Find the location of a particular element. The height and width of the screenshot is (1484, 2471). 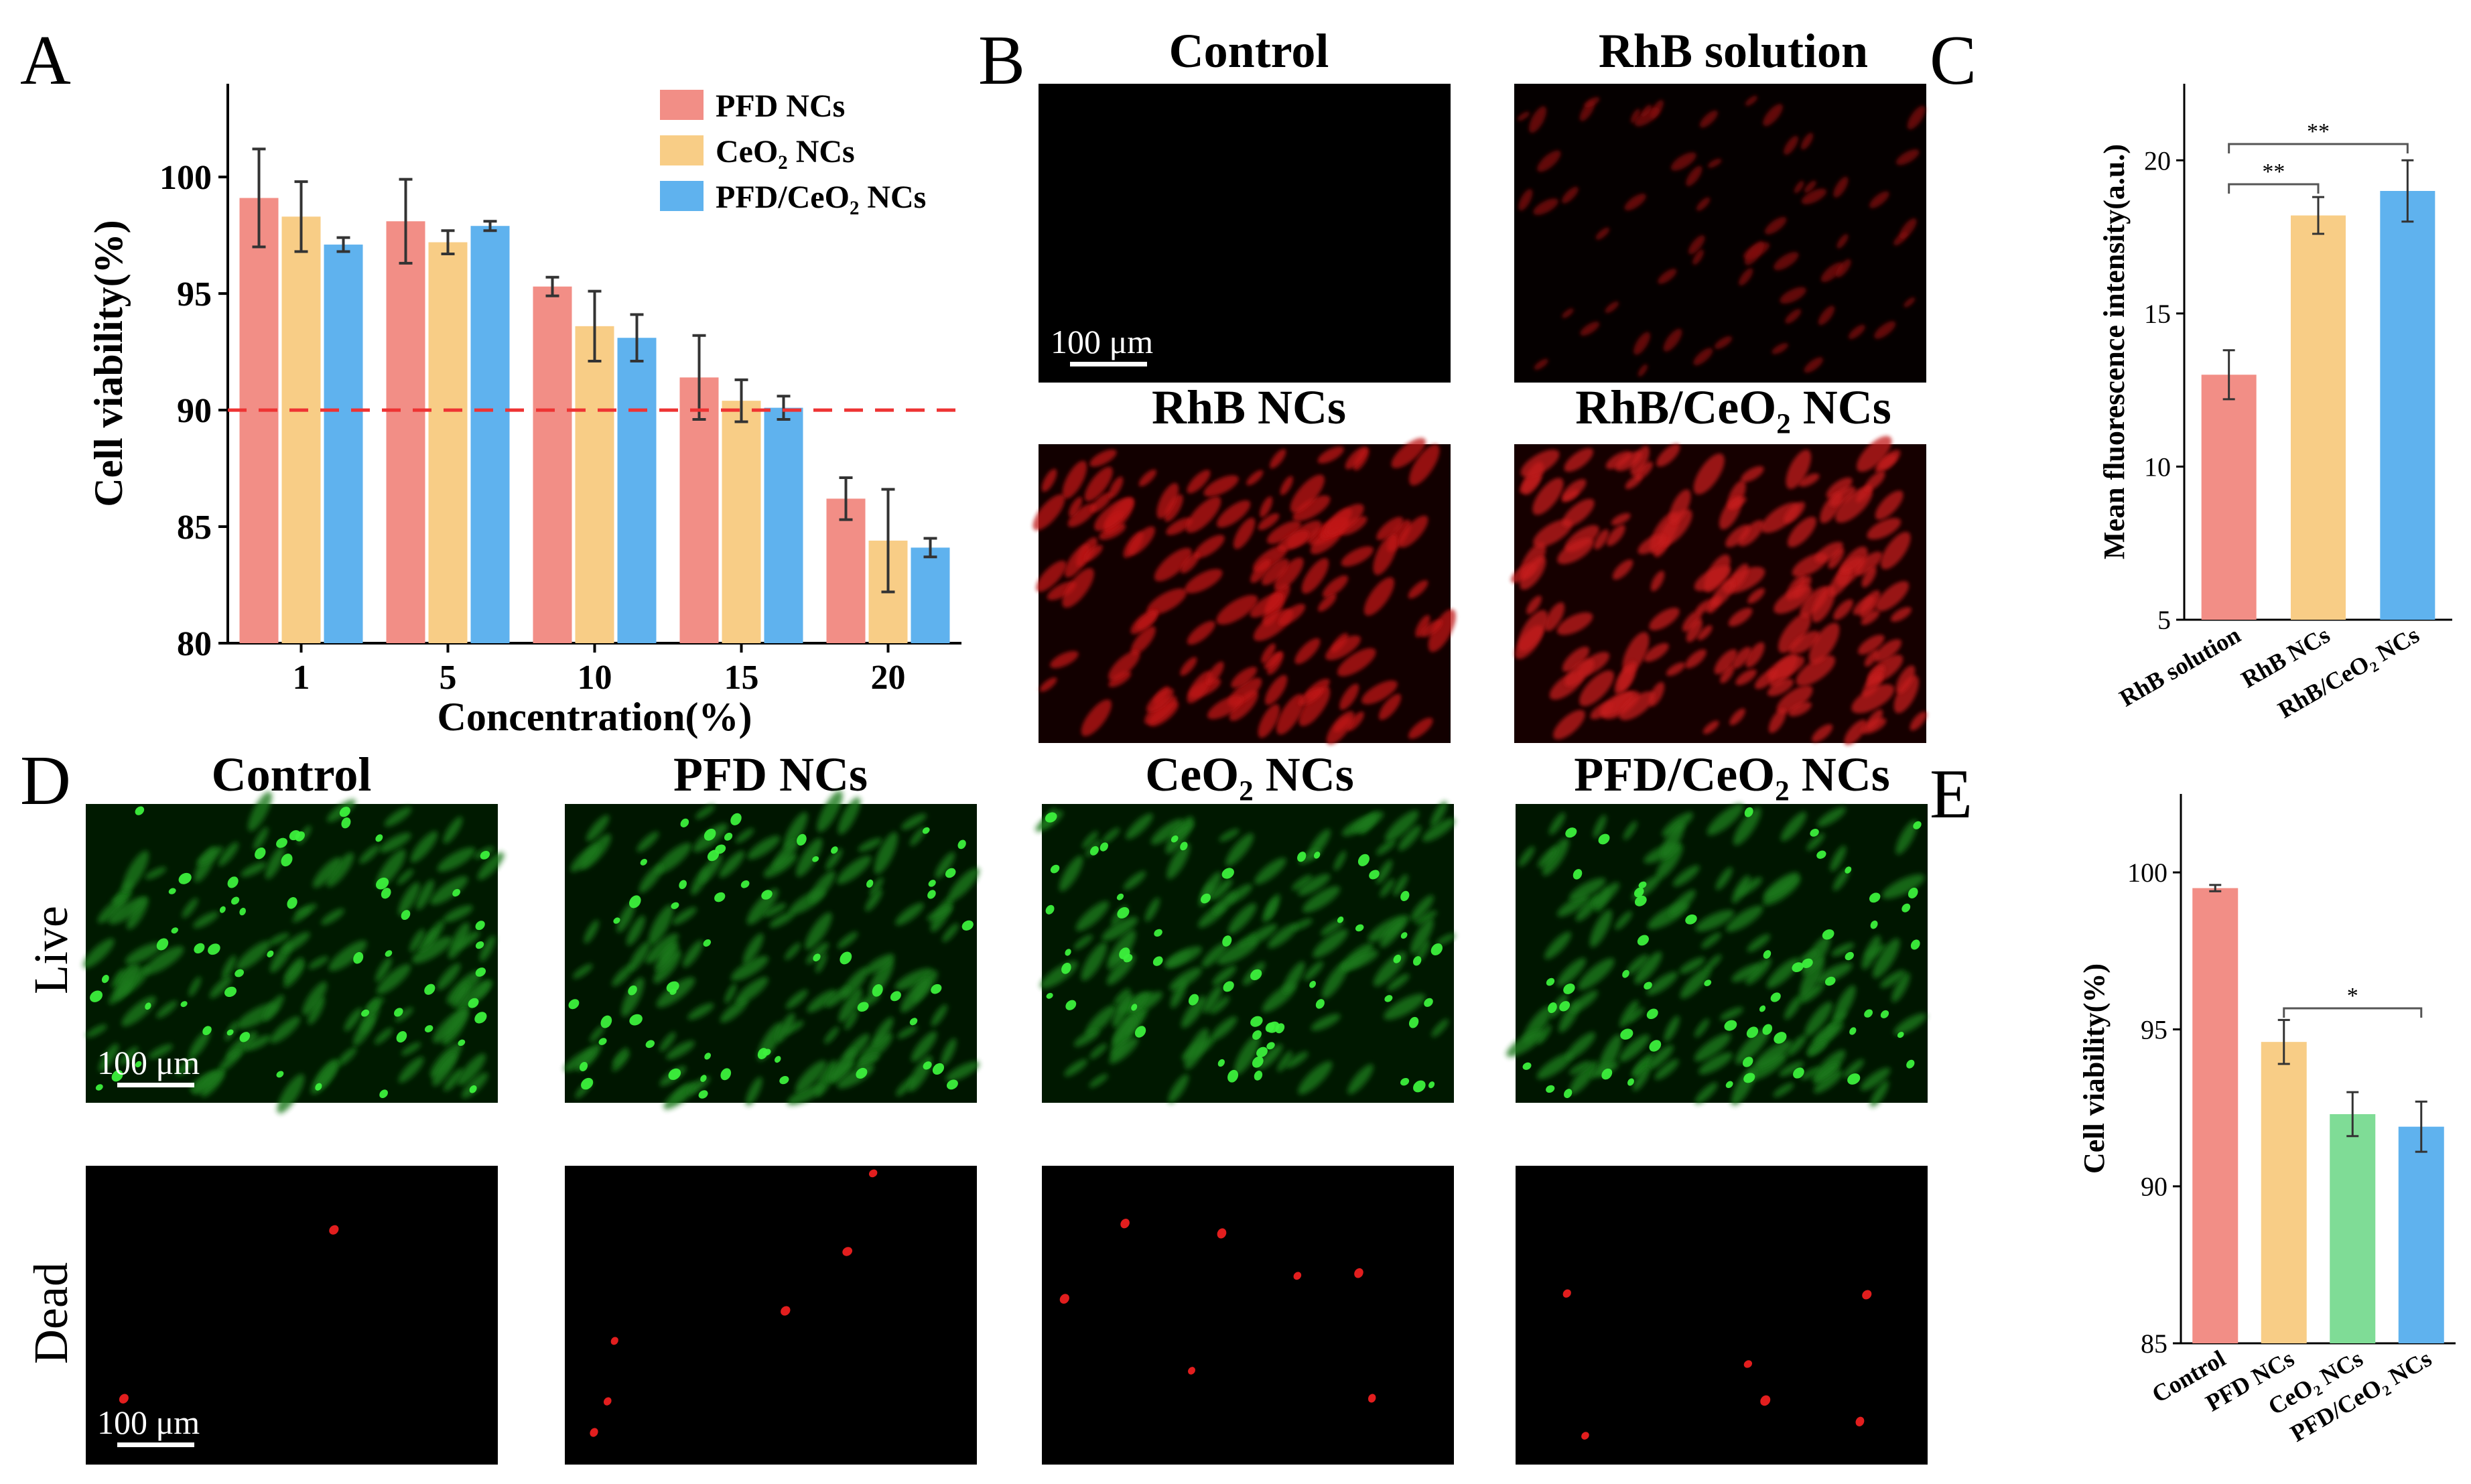

image-b-rhb-solution is located at coordinates (1720, 234).